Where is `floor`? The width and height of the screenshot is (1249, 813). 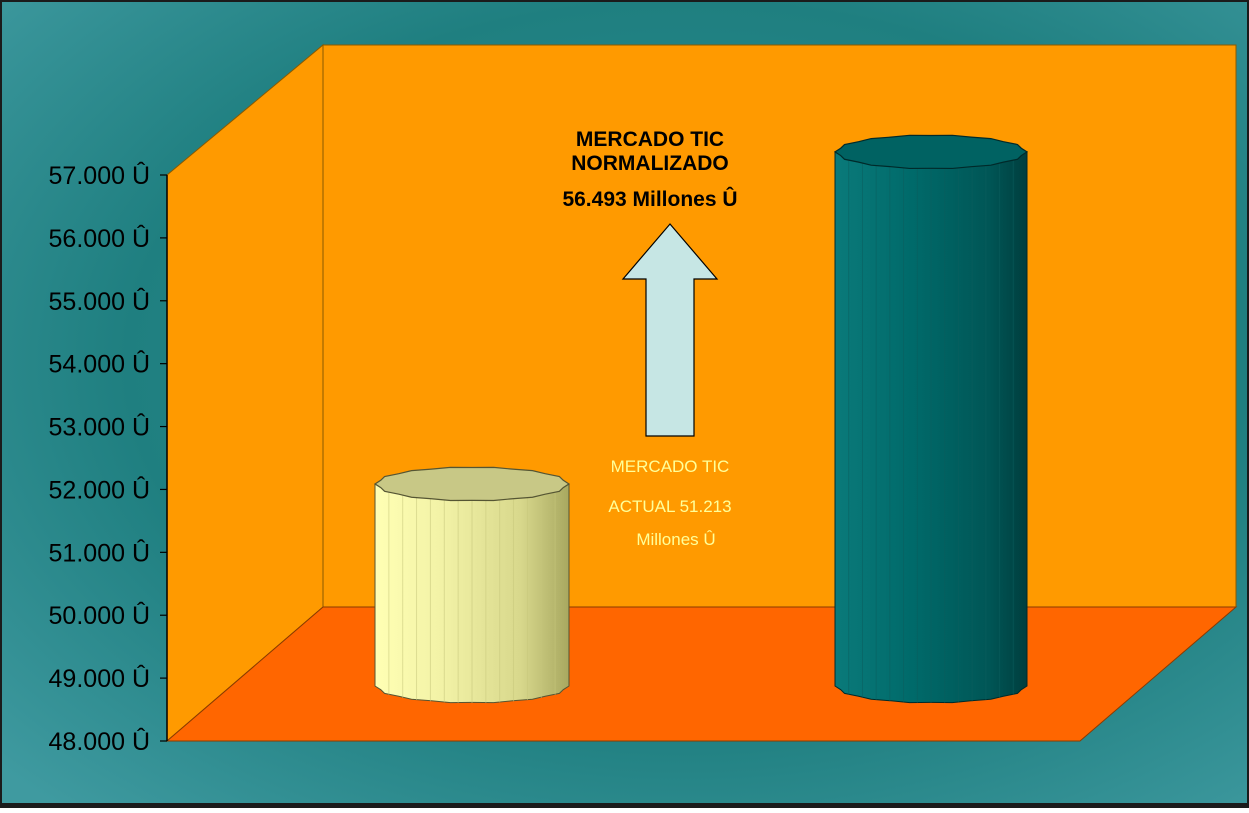
floor is located at coordinates (701, 674).